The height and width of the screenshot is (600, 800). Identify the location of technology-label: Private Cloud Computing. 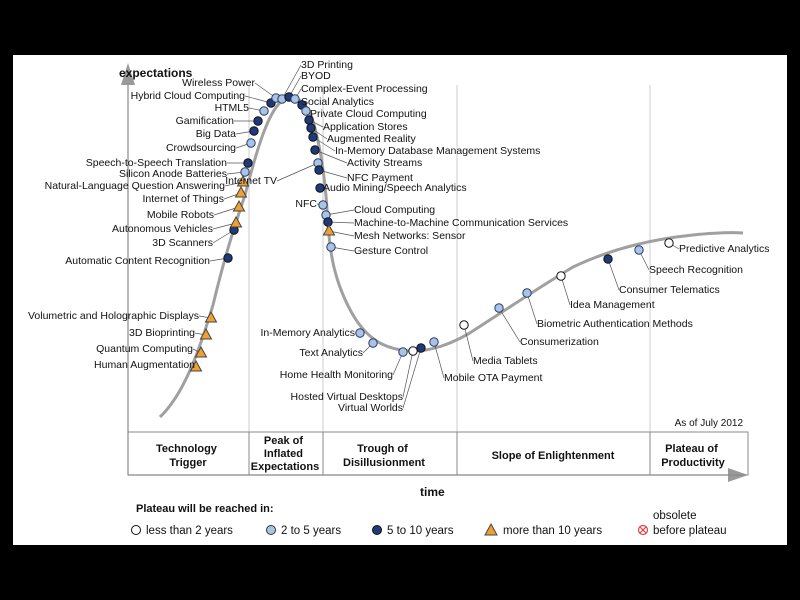
(368, 114).